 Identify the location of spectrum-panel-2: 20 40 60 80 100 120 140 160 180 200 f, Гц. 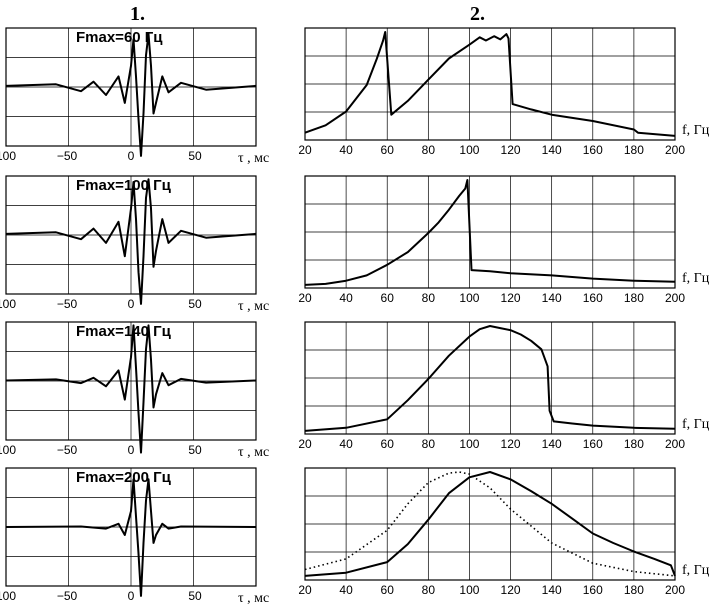
(504, 240).